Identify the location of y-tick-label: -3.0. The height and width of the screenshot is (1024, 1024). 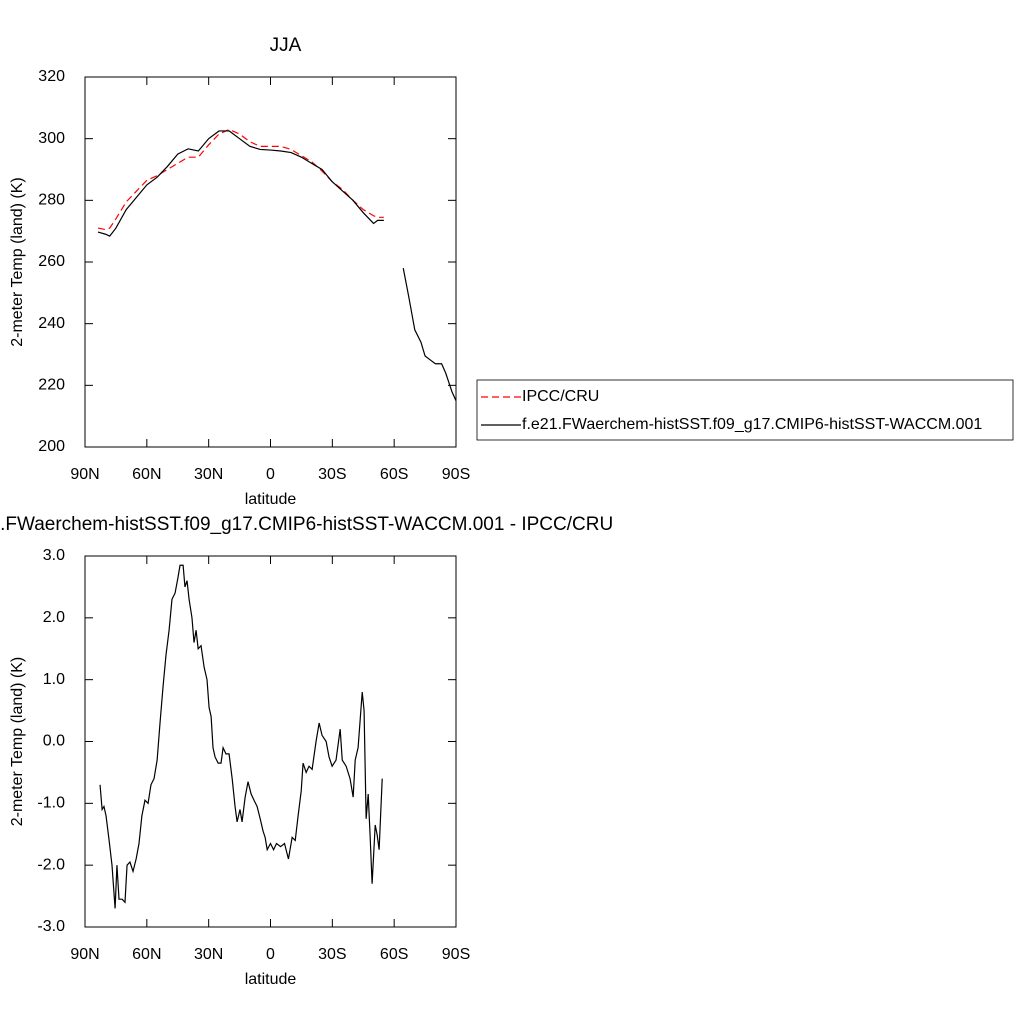
(51, 926).